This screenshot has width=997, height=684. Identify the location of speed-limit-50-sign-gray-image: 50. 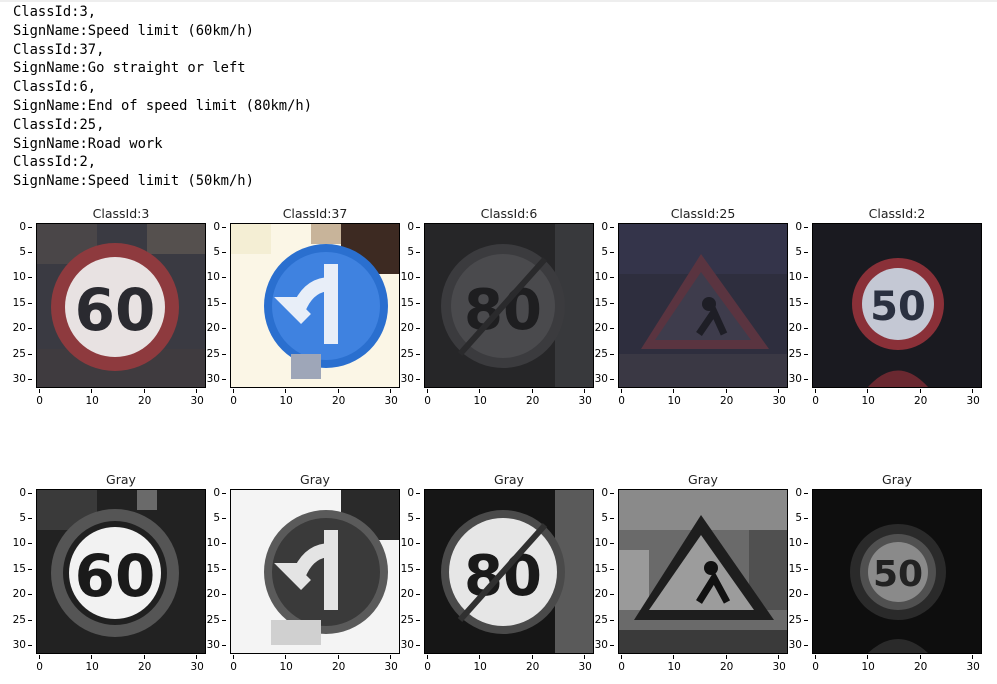
(897, 571).